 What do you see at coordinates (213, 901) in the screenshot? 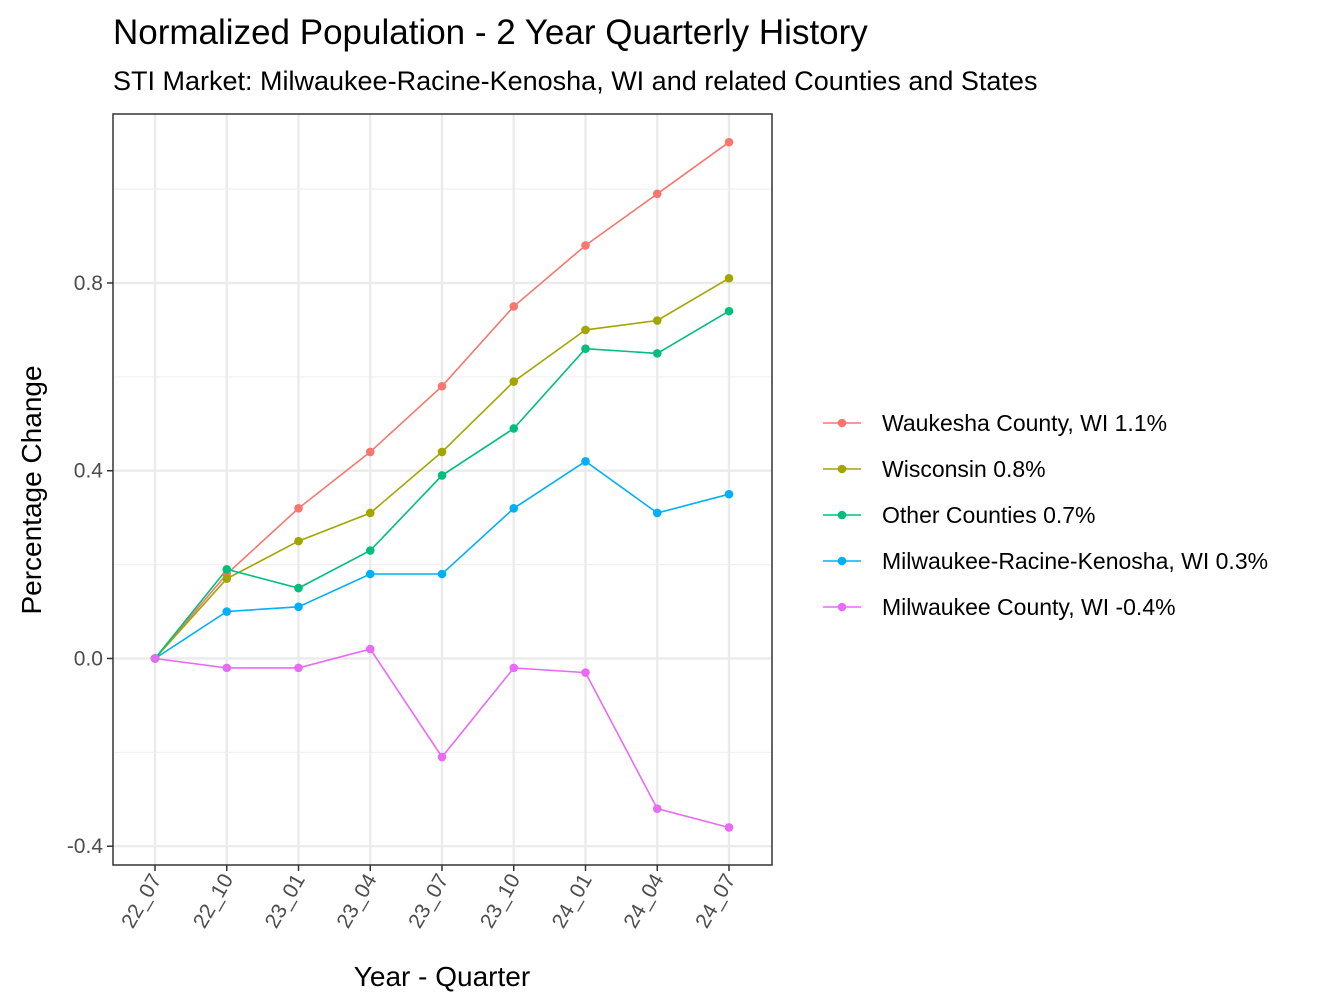
I see `x-tick-label: 22_10` at bounding box center [213, 901].